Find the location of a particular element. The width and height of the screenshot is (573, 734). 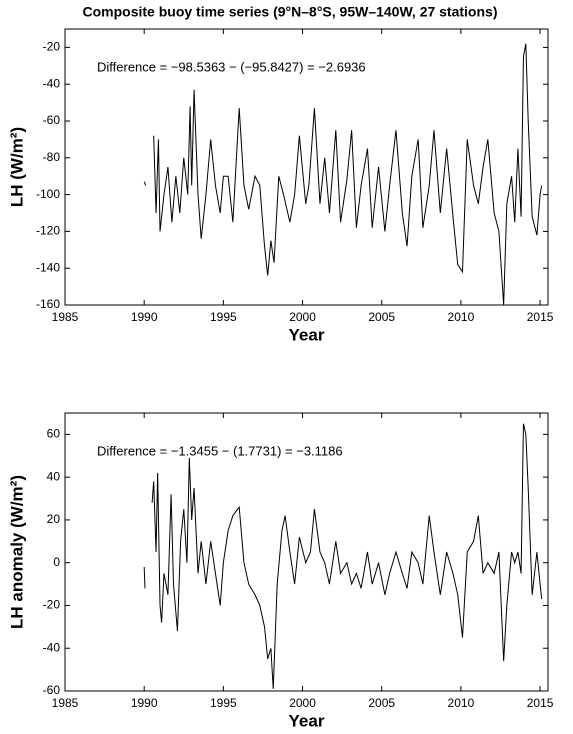

y-tick-label: 60 is located at coordinates (54, 434).